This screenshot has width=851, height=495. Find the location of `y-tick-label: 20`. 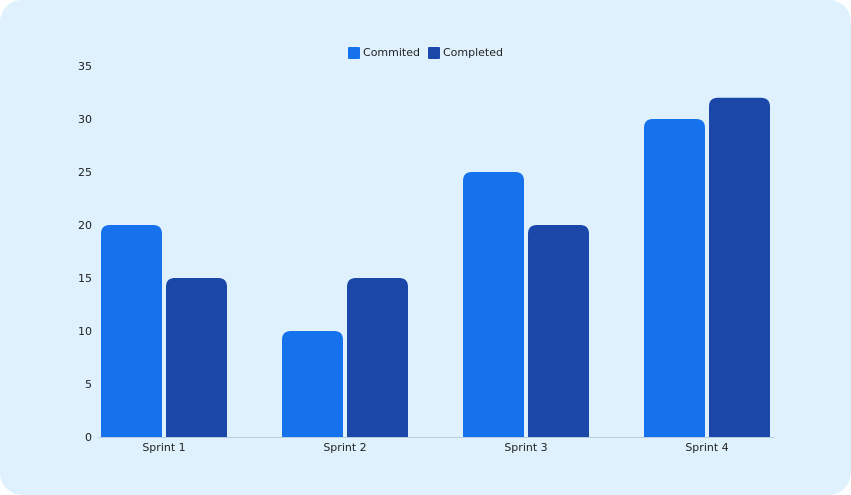

y-tick-label: 20 is located at coordinates (85, 225).